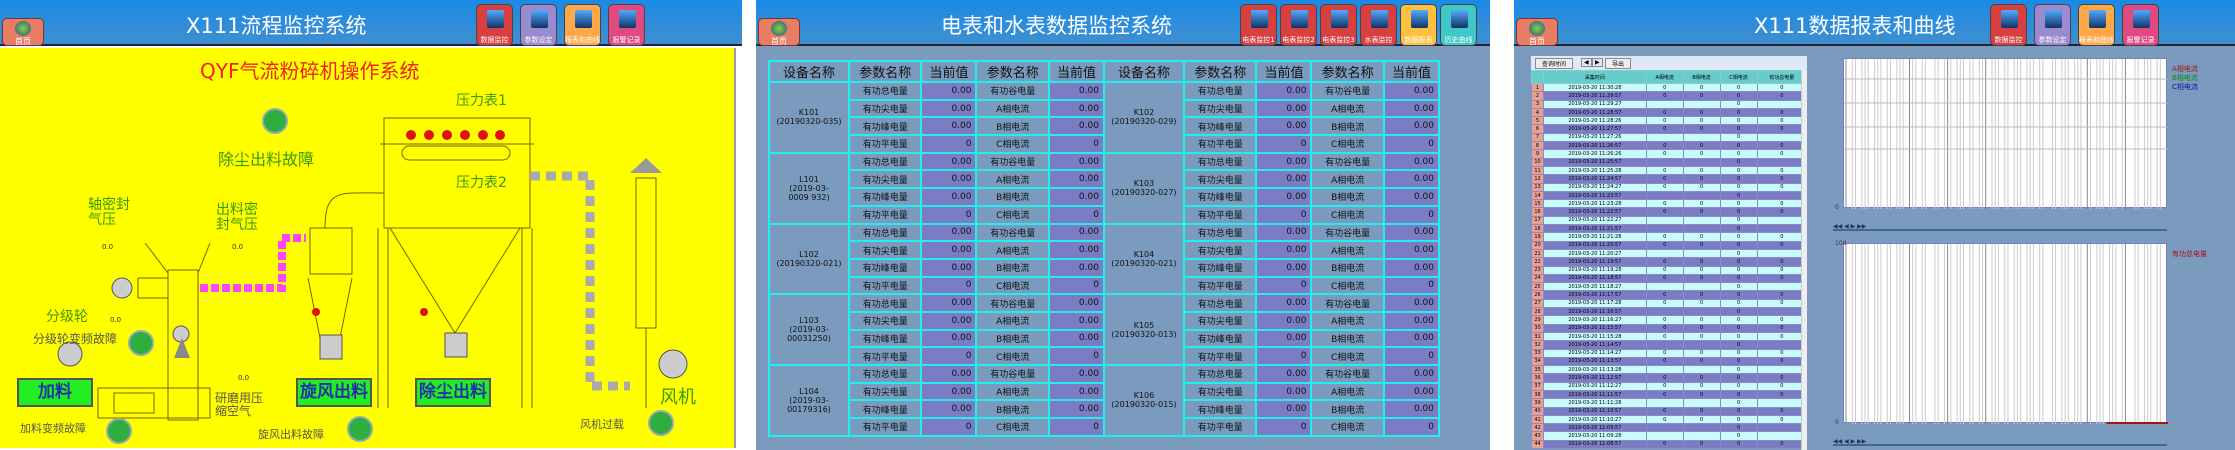 This screenshot has height=450, width=2235. Describe the element at coordinates (1782, 104) in the screenshot. I see `table-cell` at that location.